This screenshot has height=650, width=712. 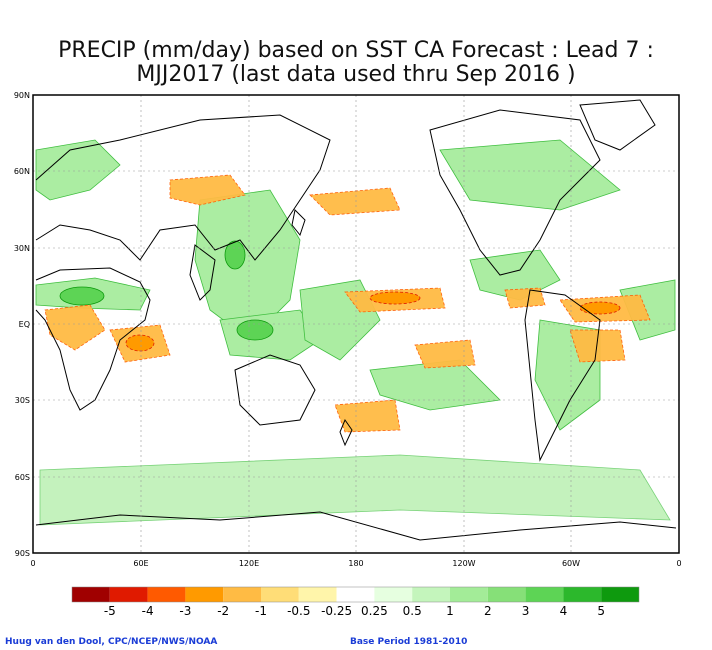 I want to click on dry-region-south-indian, so click(x=367, y=416).